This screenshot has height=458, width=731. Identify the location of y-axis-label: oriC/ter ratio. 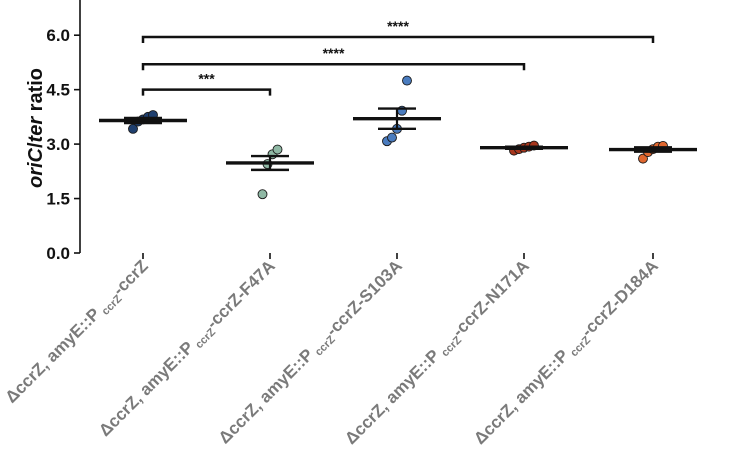
(36, 128).